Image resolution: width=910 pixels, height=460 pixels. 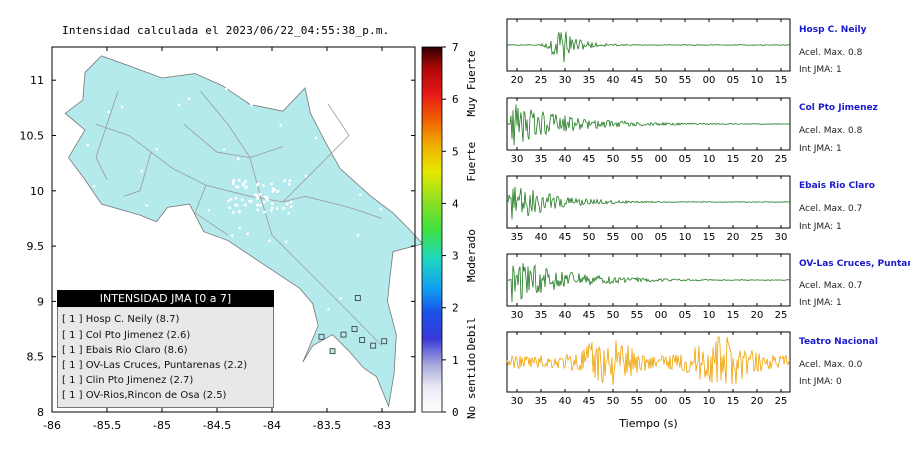 I want to click on waveform-tick-label: 20, so click(x=757, y=401).